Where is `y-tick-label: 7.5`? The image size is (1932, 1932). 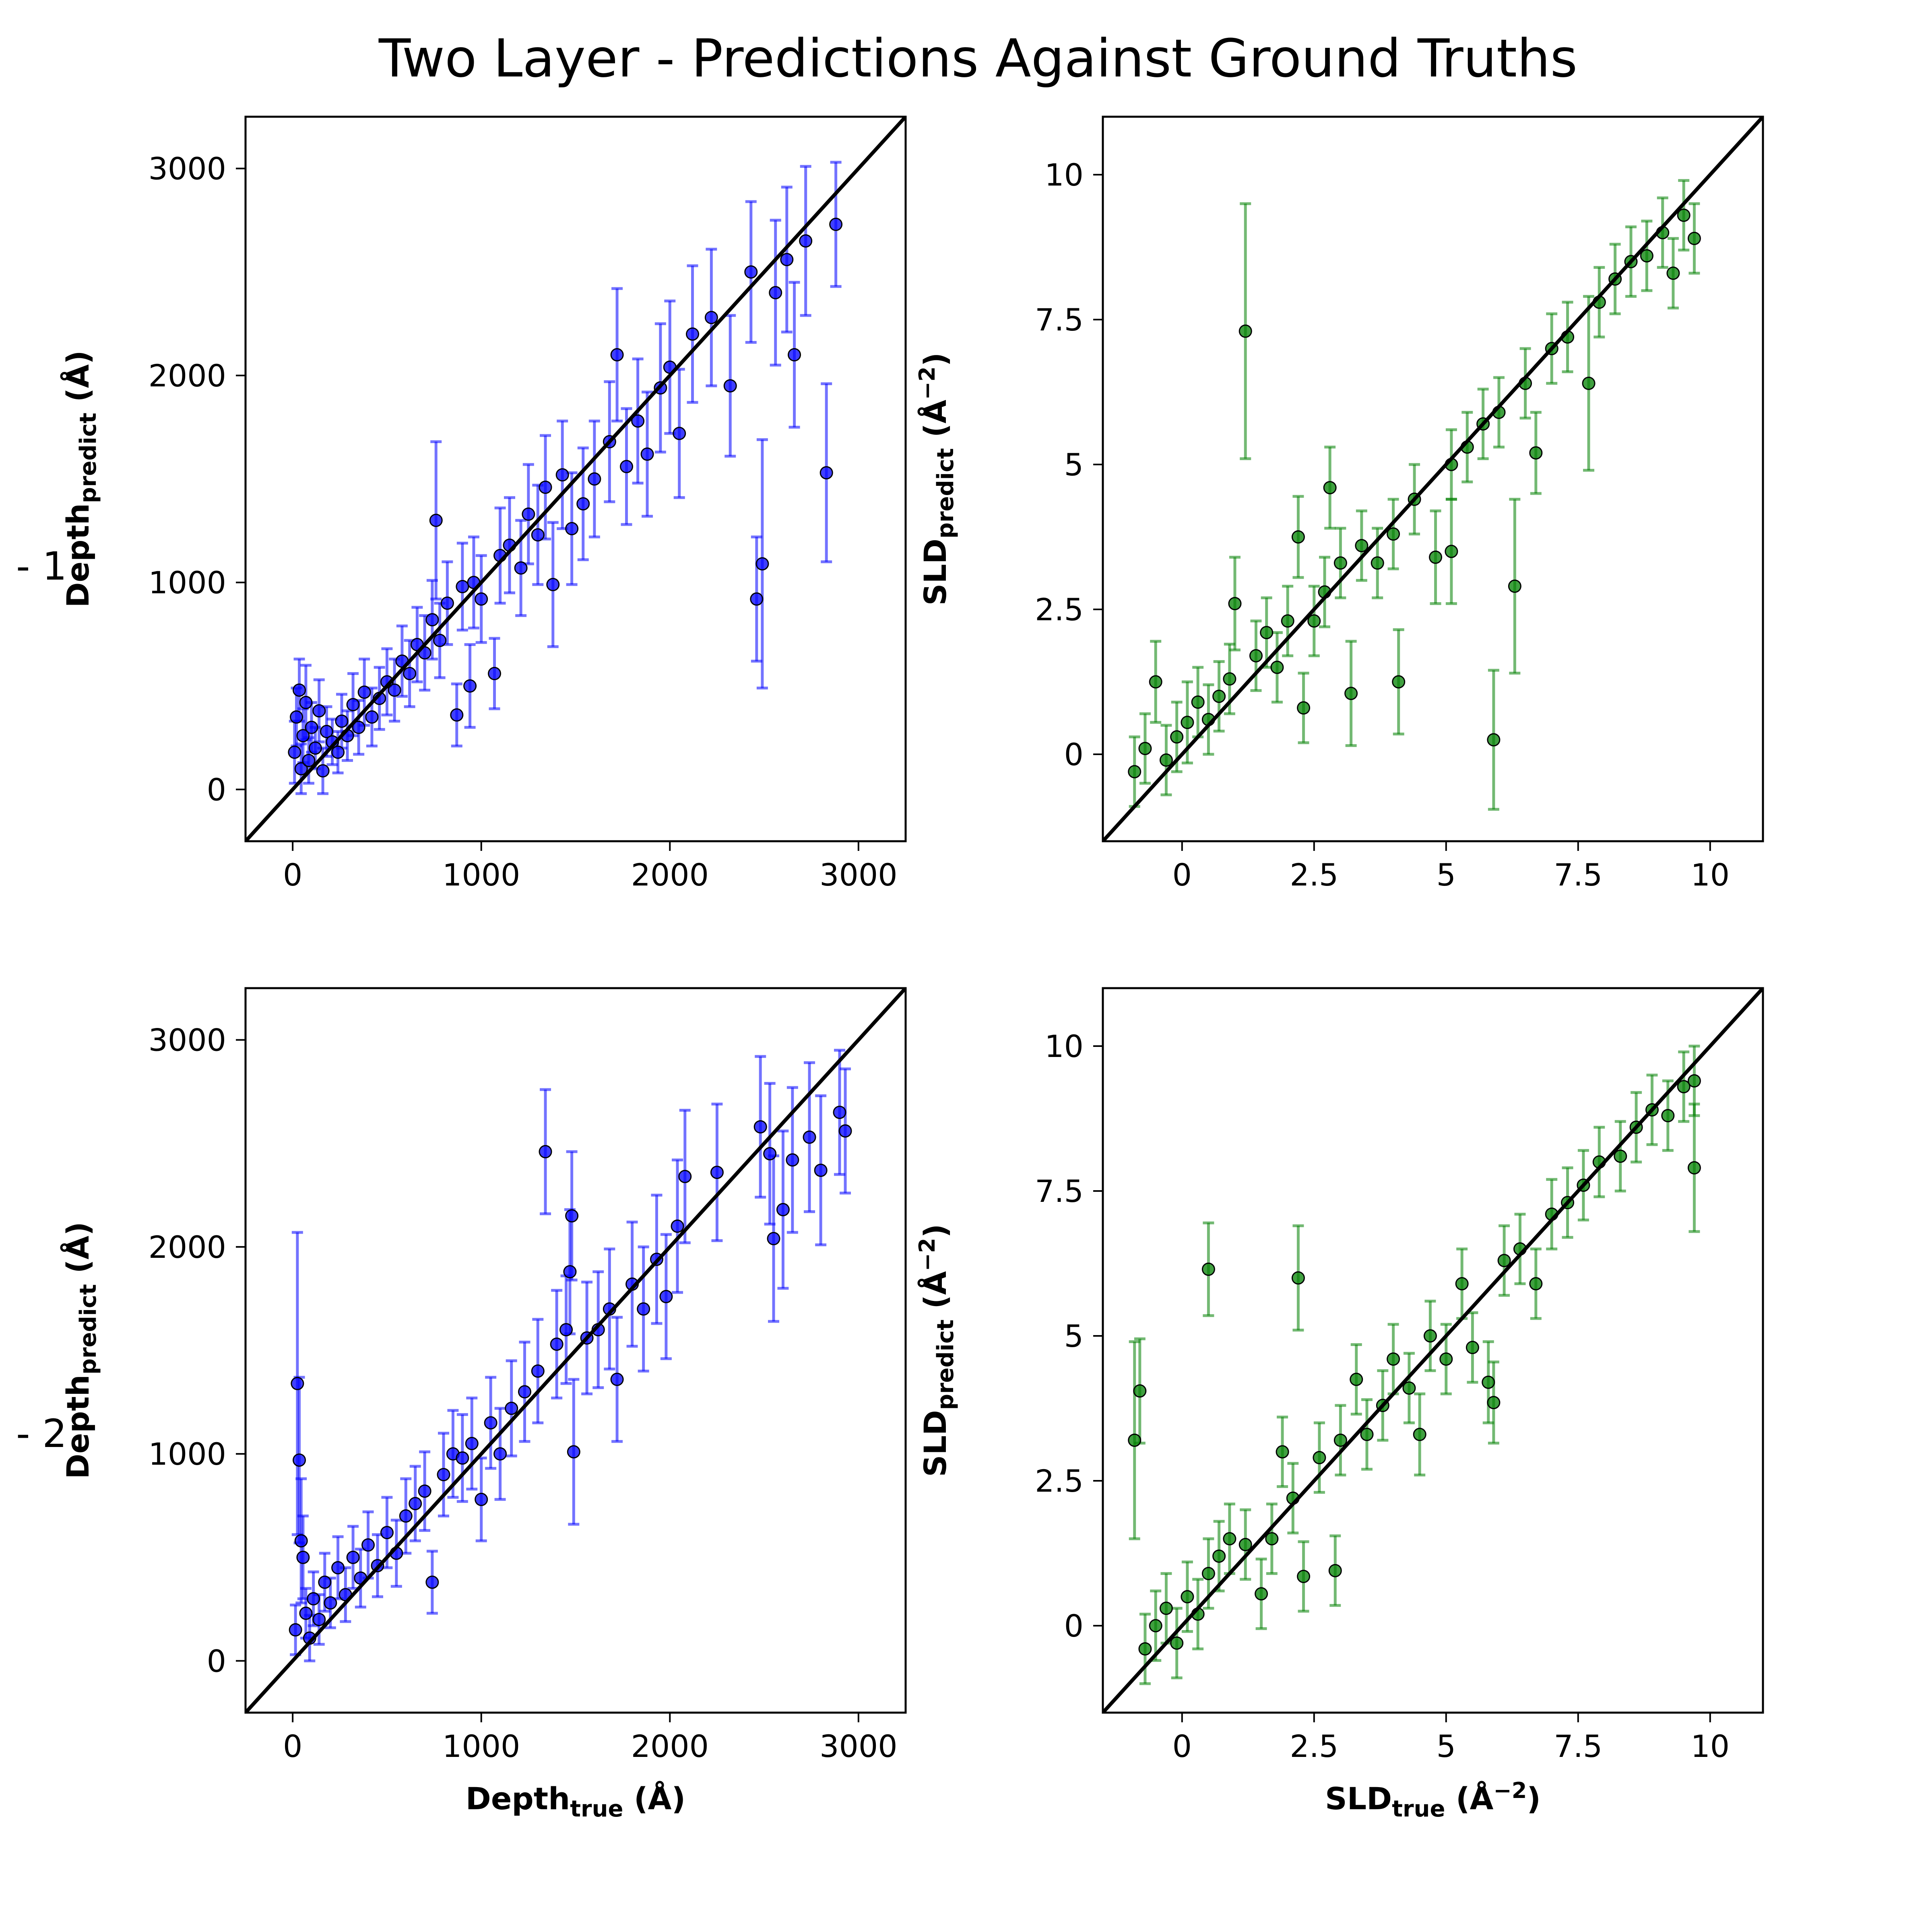
y-tick-label: 7.5 is located at coordinates (1059, 1191).